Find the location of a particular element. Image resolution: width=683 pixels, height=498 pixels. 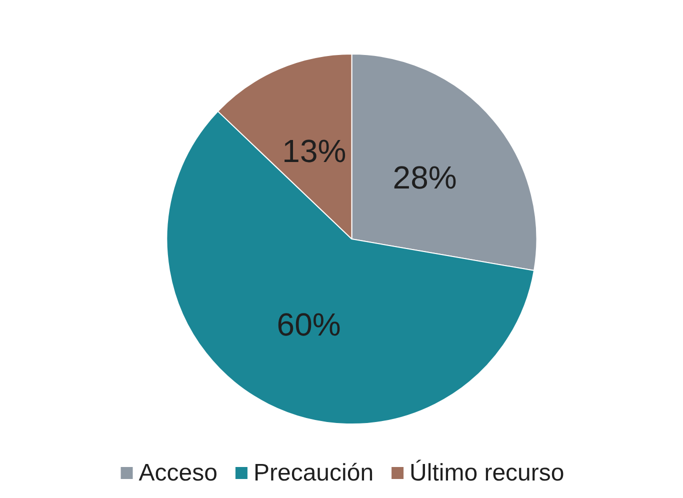

legend-label: Acceso is located at coordinates (178, 473).